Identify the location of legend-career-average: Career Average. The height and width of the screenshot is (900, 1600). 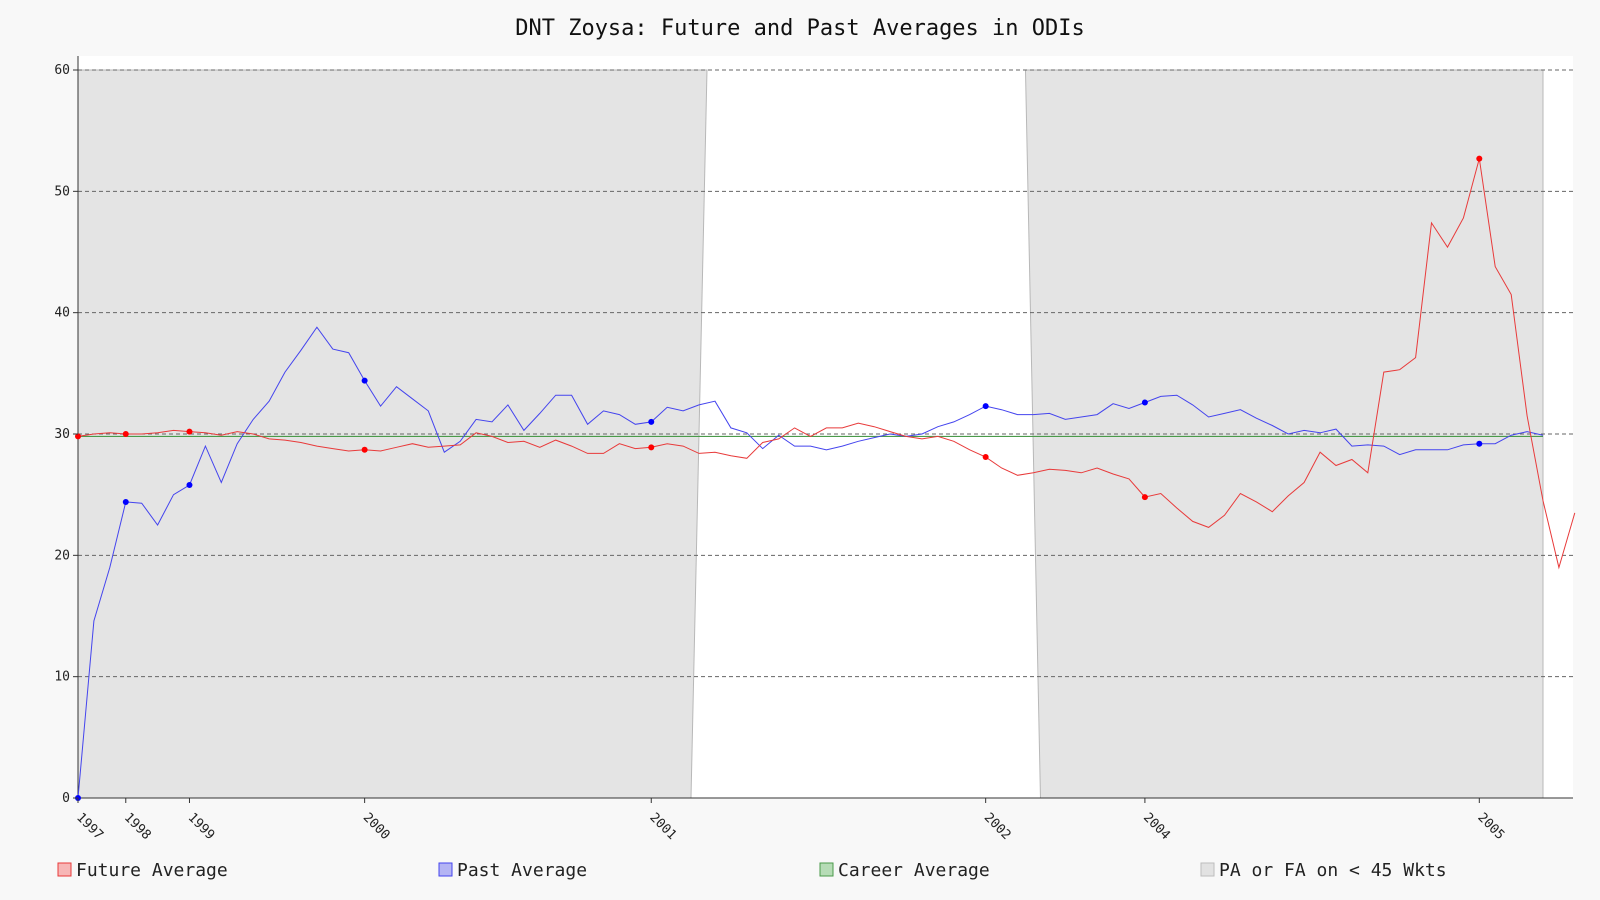
(904, 870).